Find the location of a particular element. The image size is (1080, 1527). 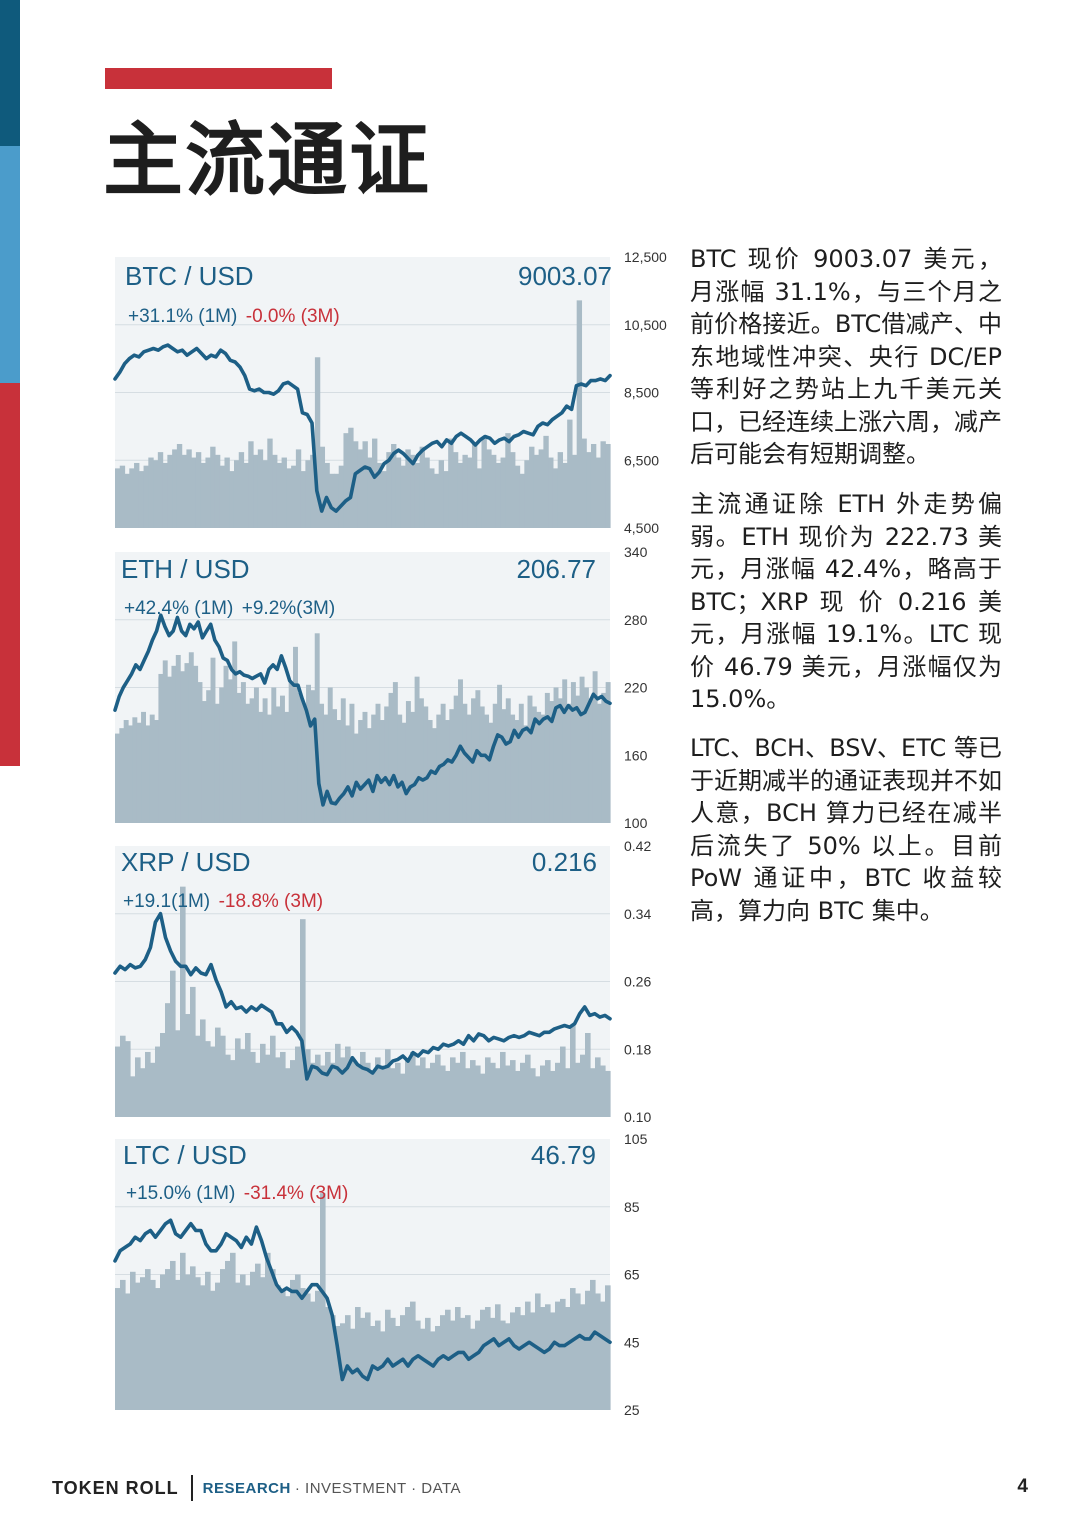

pair-label: BTC / USD is located at coordinates (189, 276).